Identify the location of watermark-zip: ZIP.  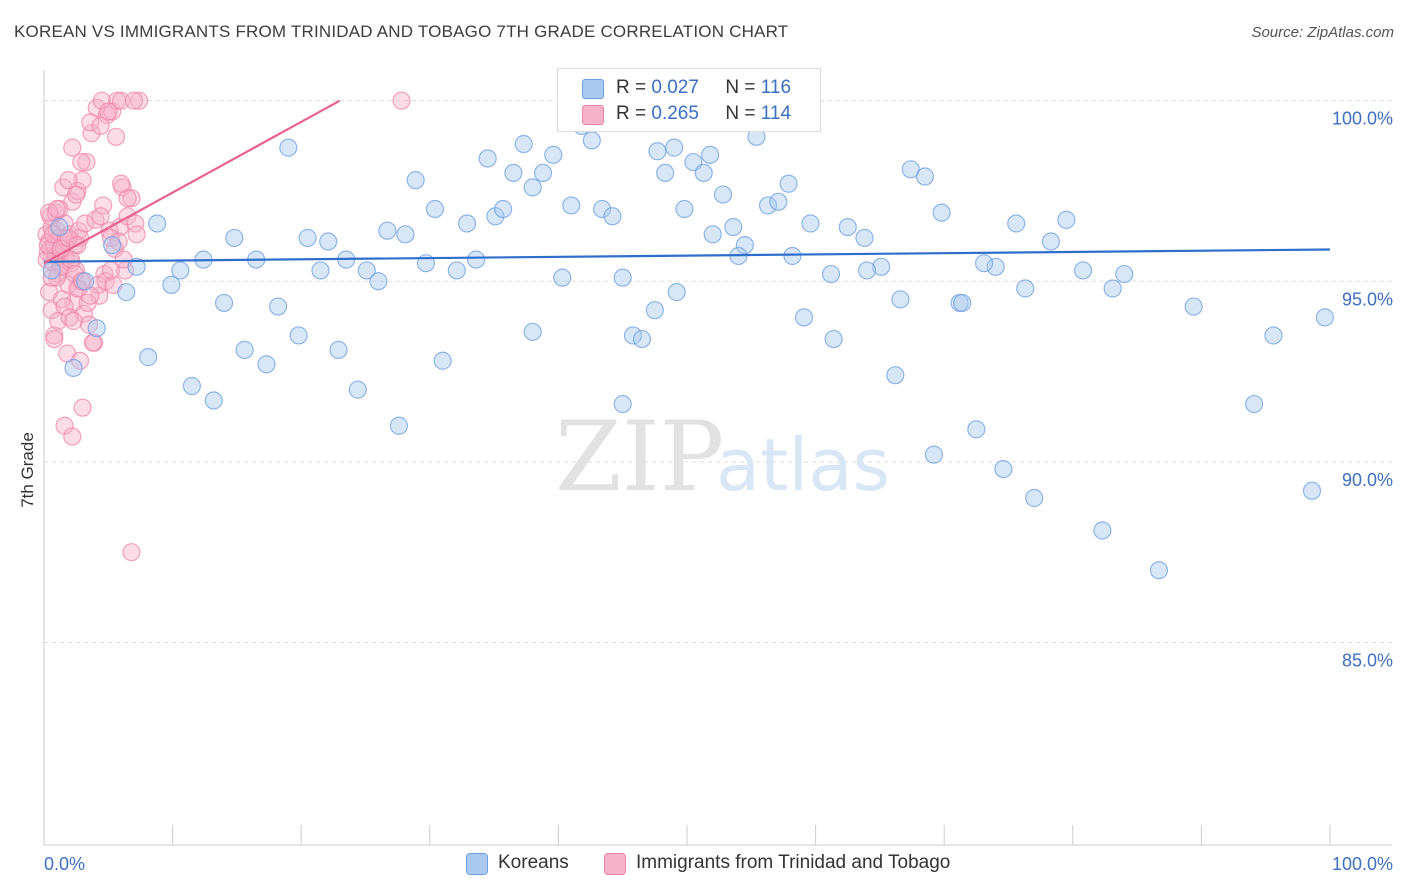
(639, 457).